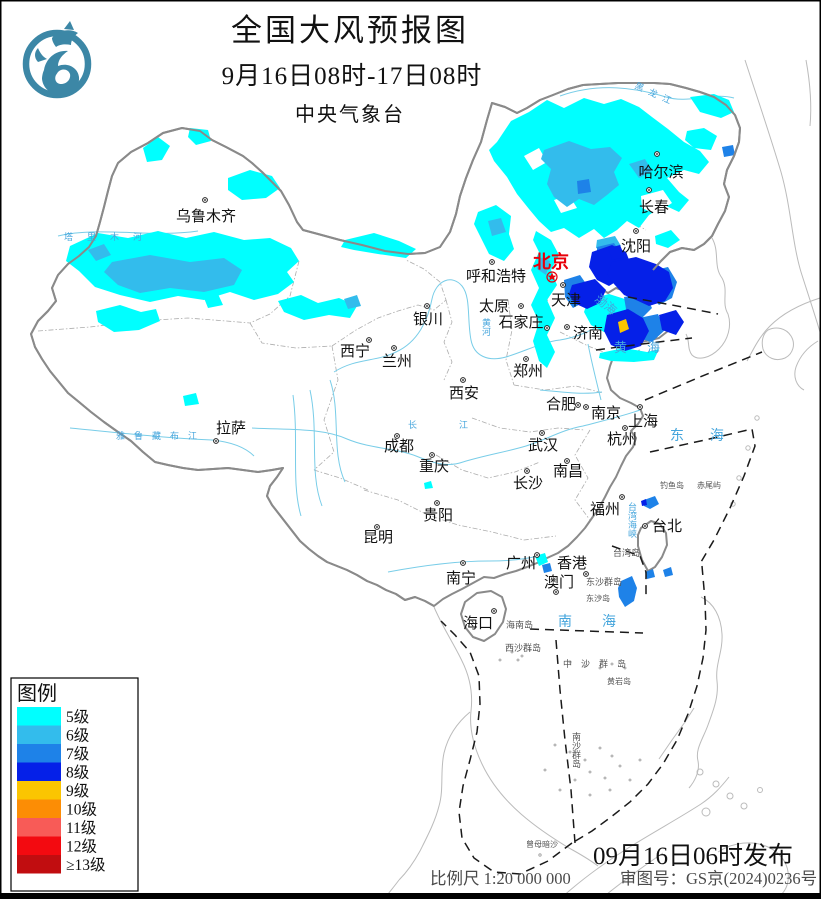  Describe the element at coordinates (604, 581) in the screenshot. I see `island-label-dongsha-qundao: 东沙群岛` at that location.